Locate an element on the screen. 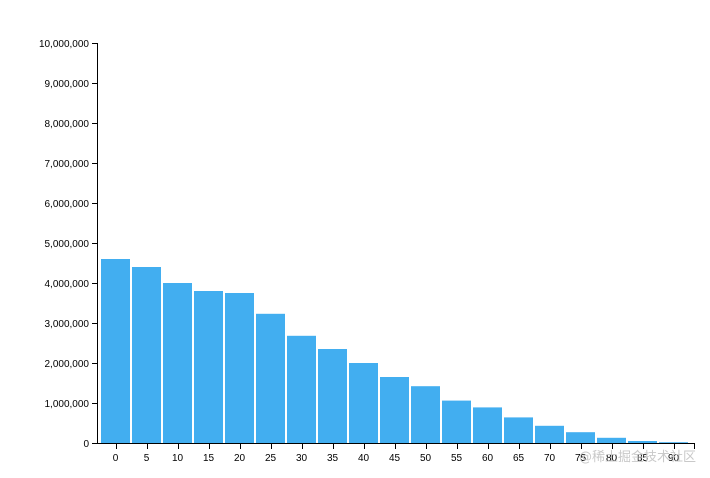 This screenshot has width=710, height=478. x-tick-label: 35 is located at coordinates (333, 458).